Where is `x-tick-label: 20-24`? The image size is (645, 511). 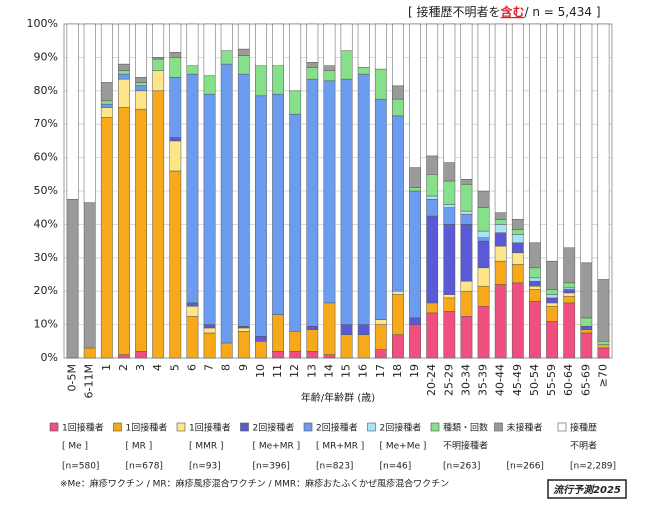 x-tick-label: 20-24 is located at coordinates (431, 380).